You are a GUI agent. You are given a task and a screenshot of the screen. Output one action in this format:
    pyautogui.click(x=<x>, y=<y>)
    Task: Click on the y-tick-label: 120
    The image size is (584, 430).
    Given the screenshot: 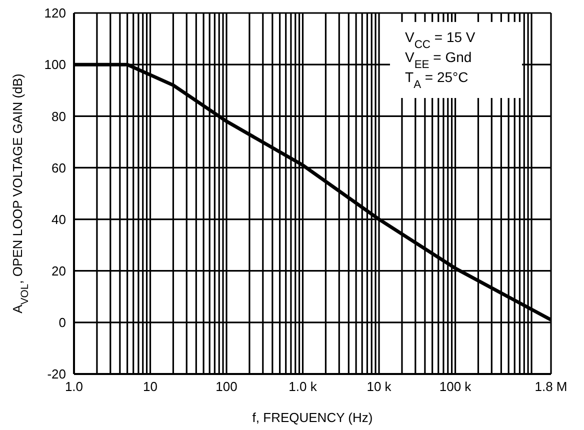 What is the action you would take?
    pyautogui.click(x=55, y=13)
    